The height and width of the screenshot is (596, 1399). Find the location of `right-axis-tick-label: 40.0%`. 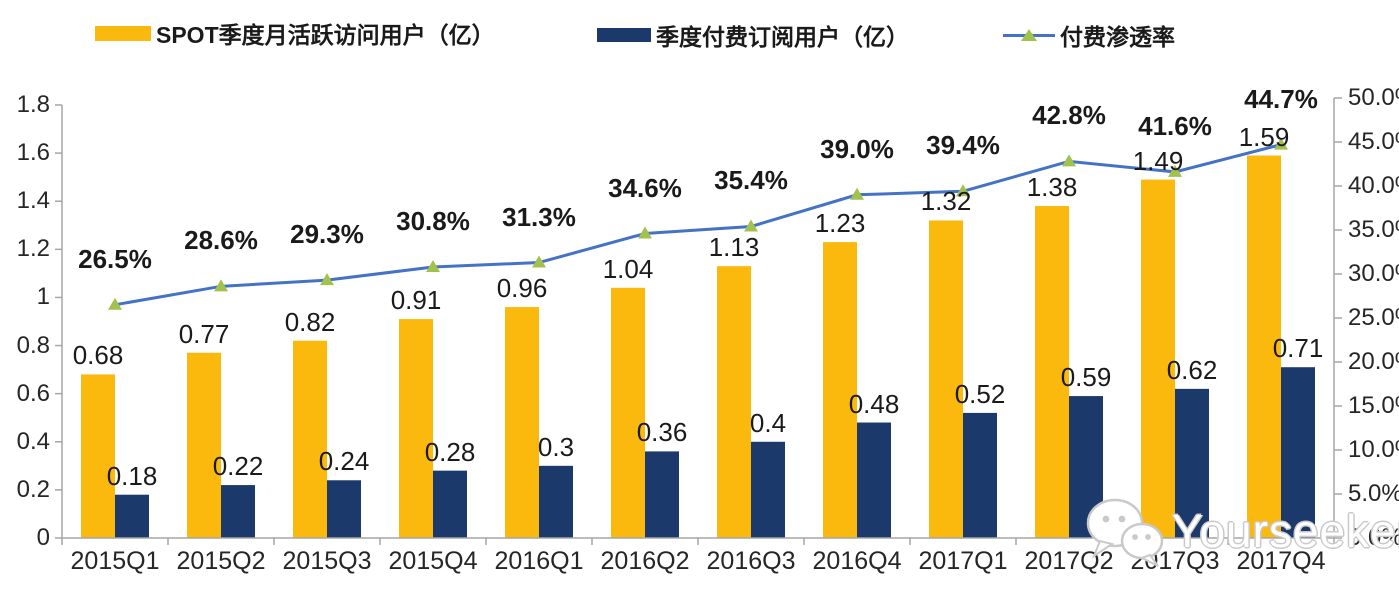

right-axis-tick-label: 40.0% is located at coordinates (1373, 185).